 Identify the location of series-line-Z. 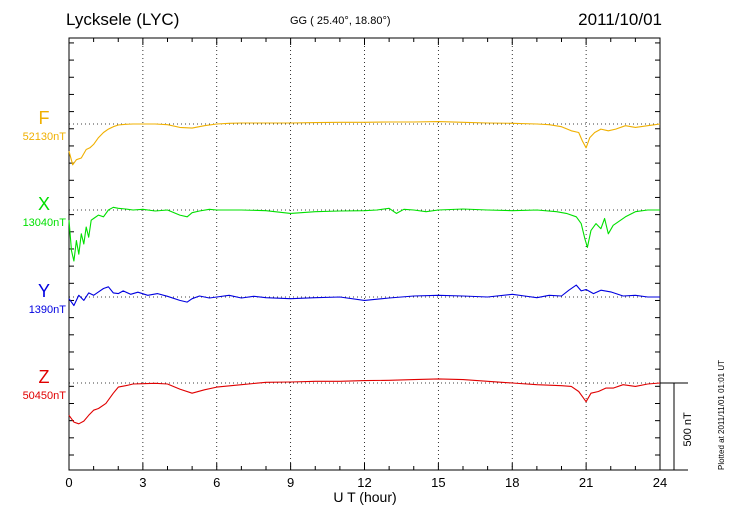
(364, 401).